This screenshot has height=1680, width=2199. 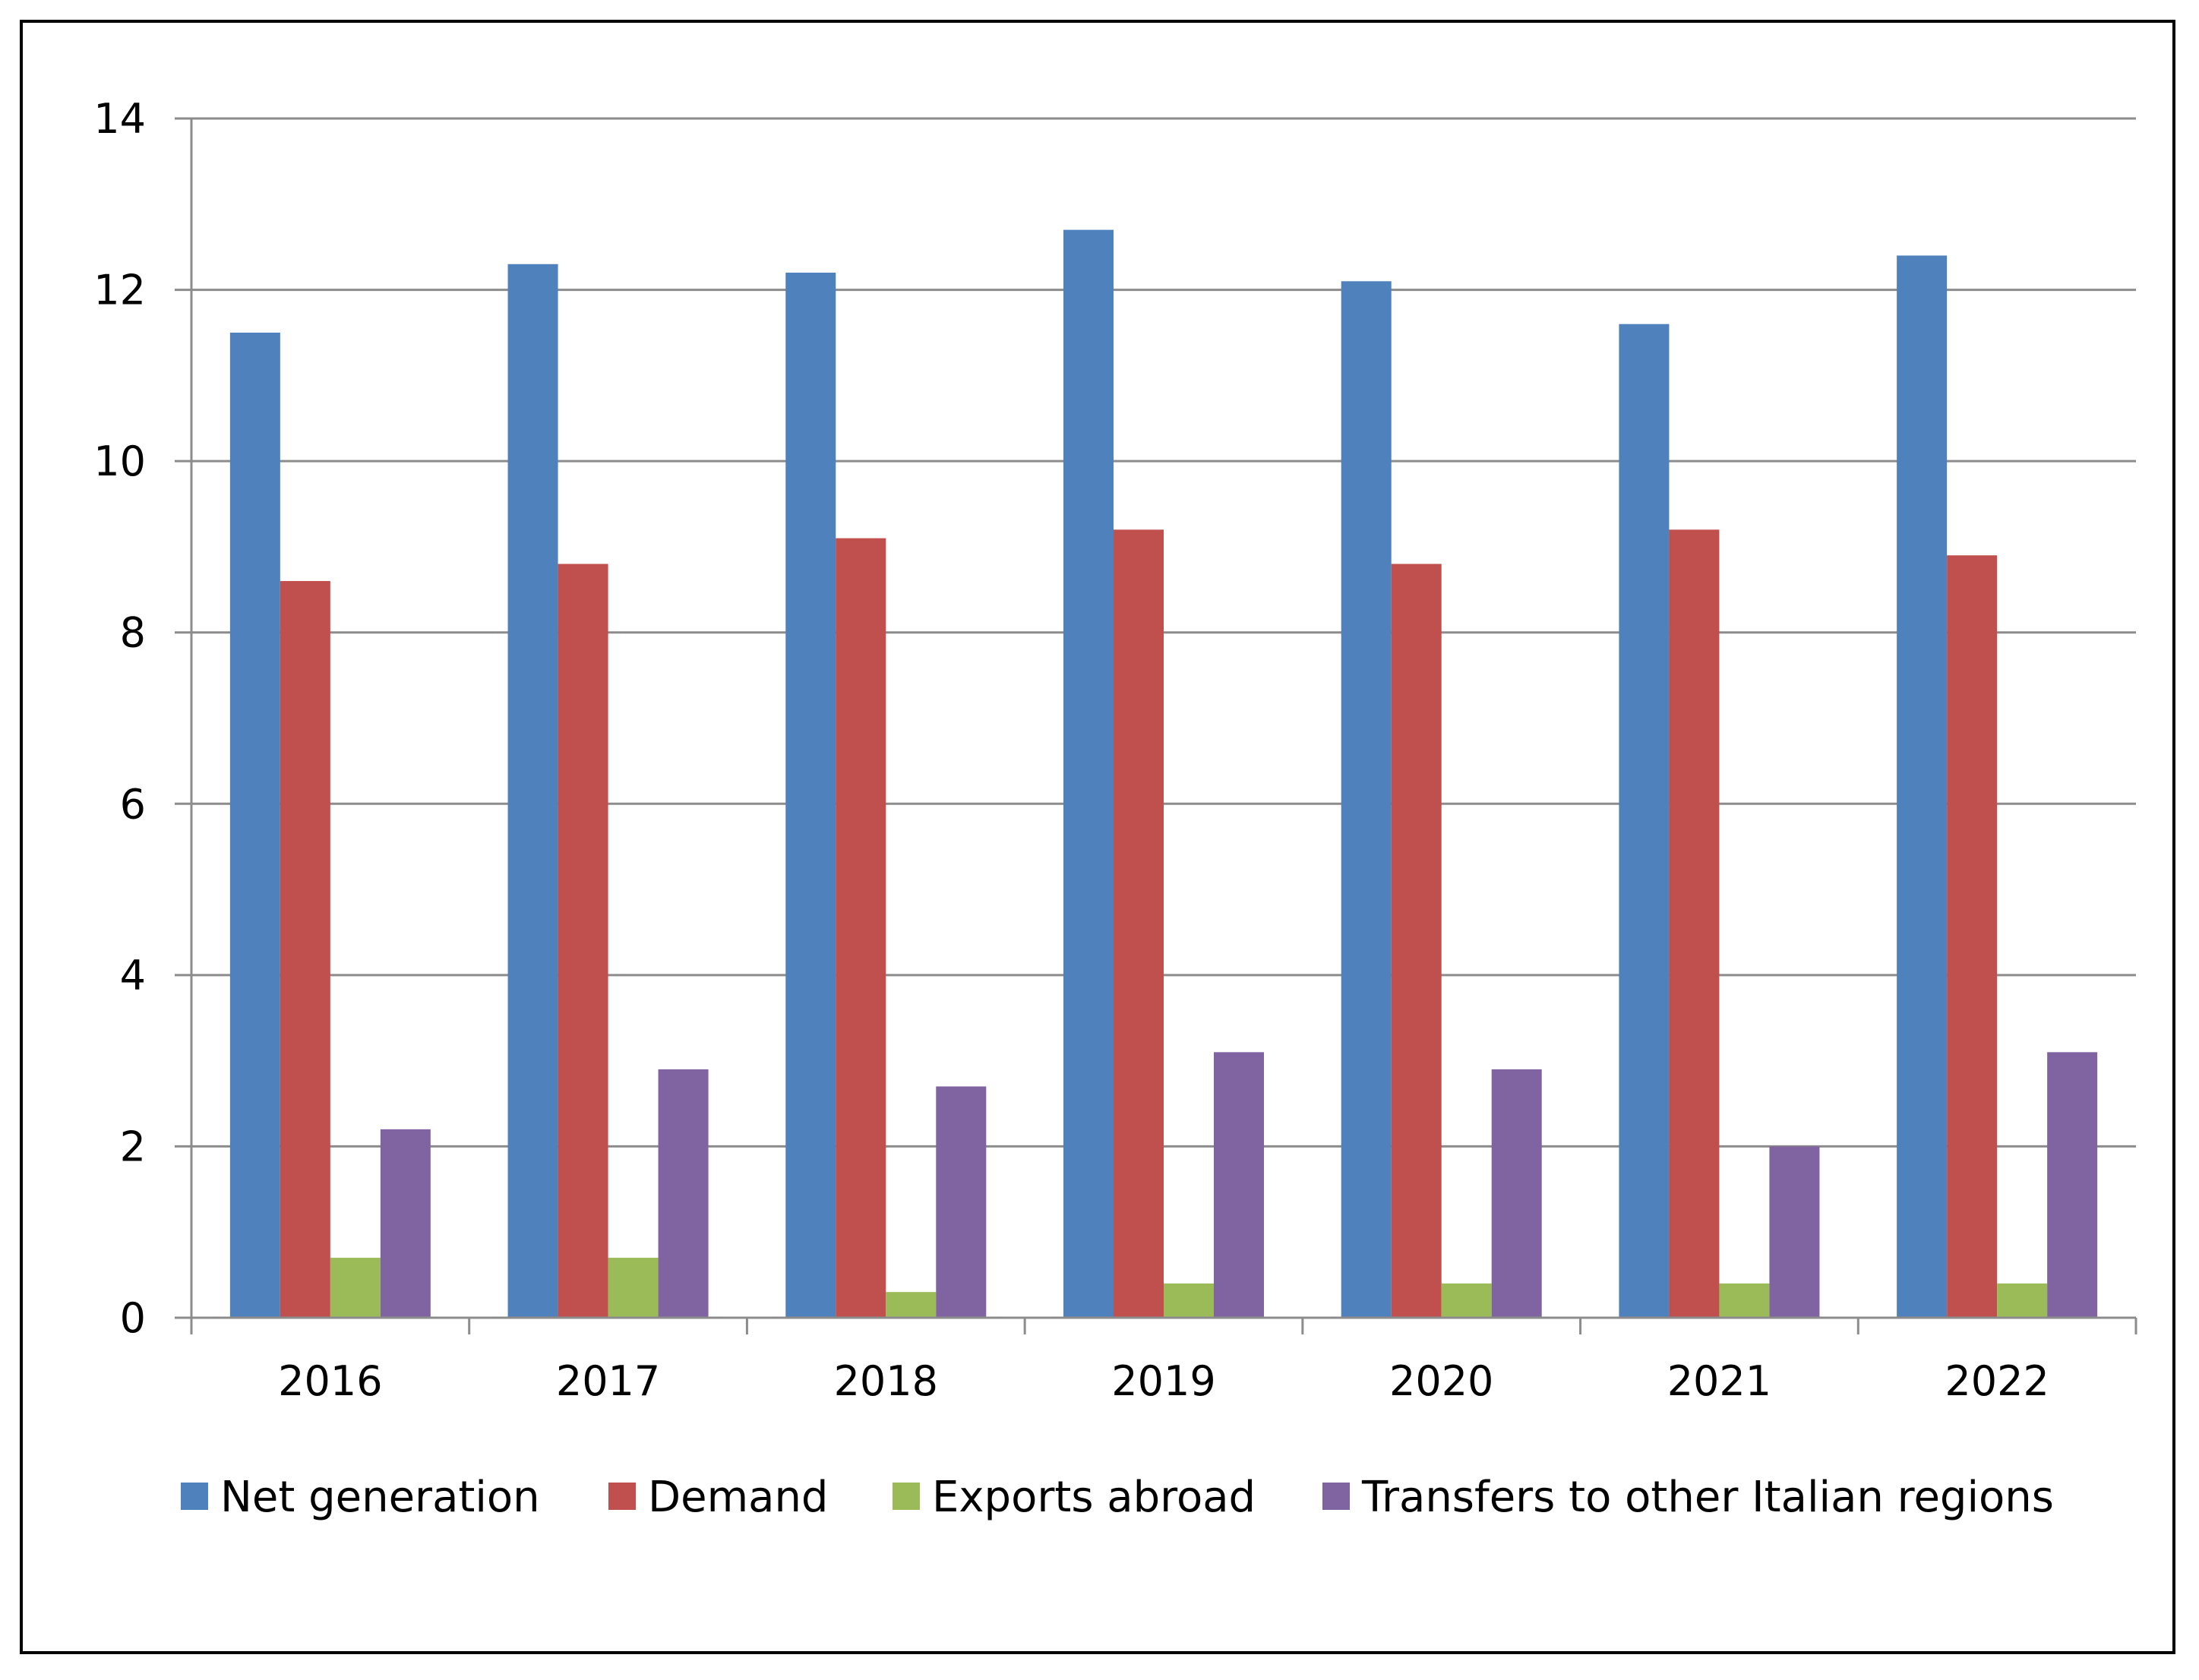 What do you see at coordinates (2022, 1301) in the screenshot?
I see `bar-exports-abroad-2022` at bounding box center [2022, 1301].